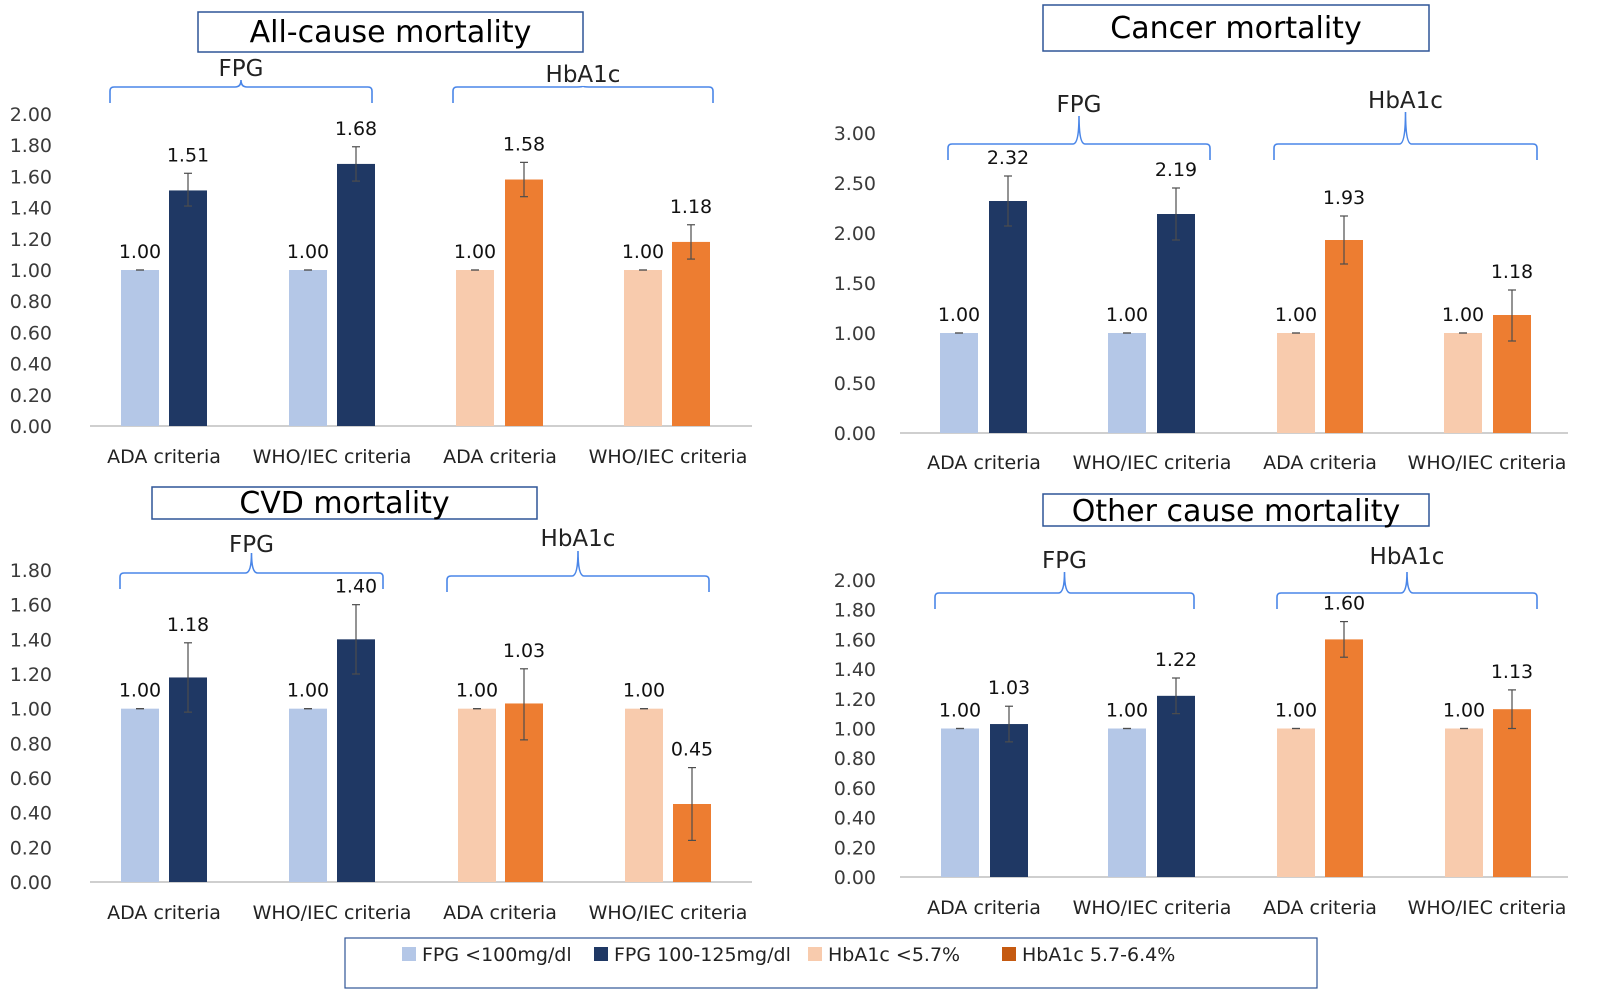 The width and height of the screenshot is (1600, 990). Describe the element at coordinates (1344, 198) in the screenshot. I see `data-label: 1.93` at that location.